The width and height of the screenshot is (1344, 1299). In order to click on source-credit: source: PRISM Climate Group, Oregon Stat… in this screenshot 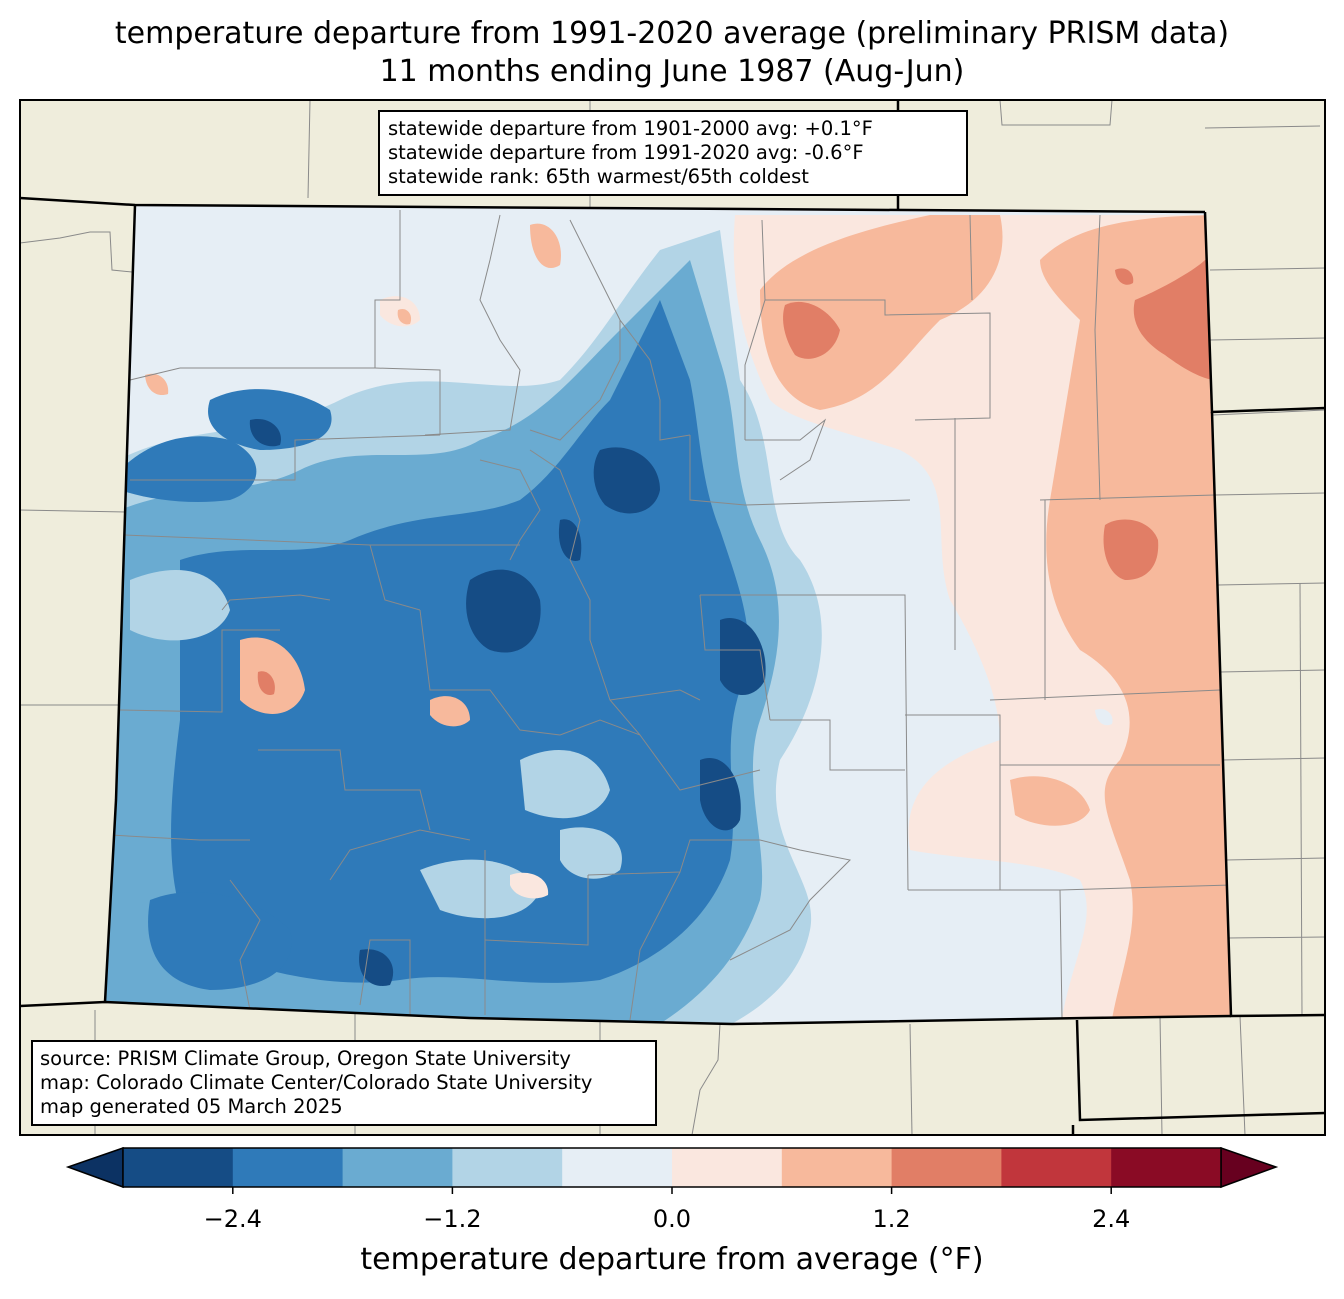, I will do `click(305, 1058)`.